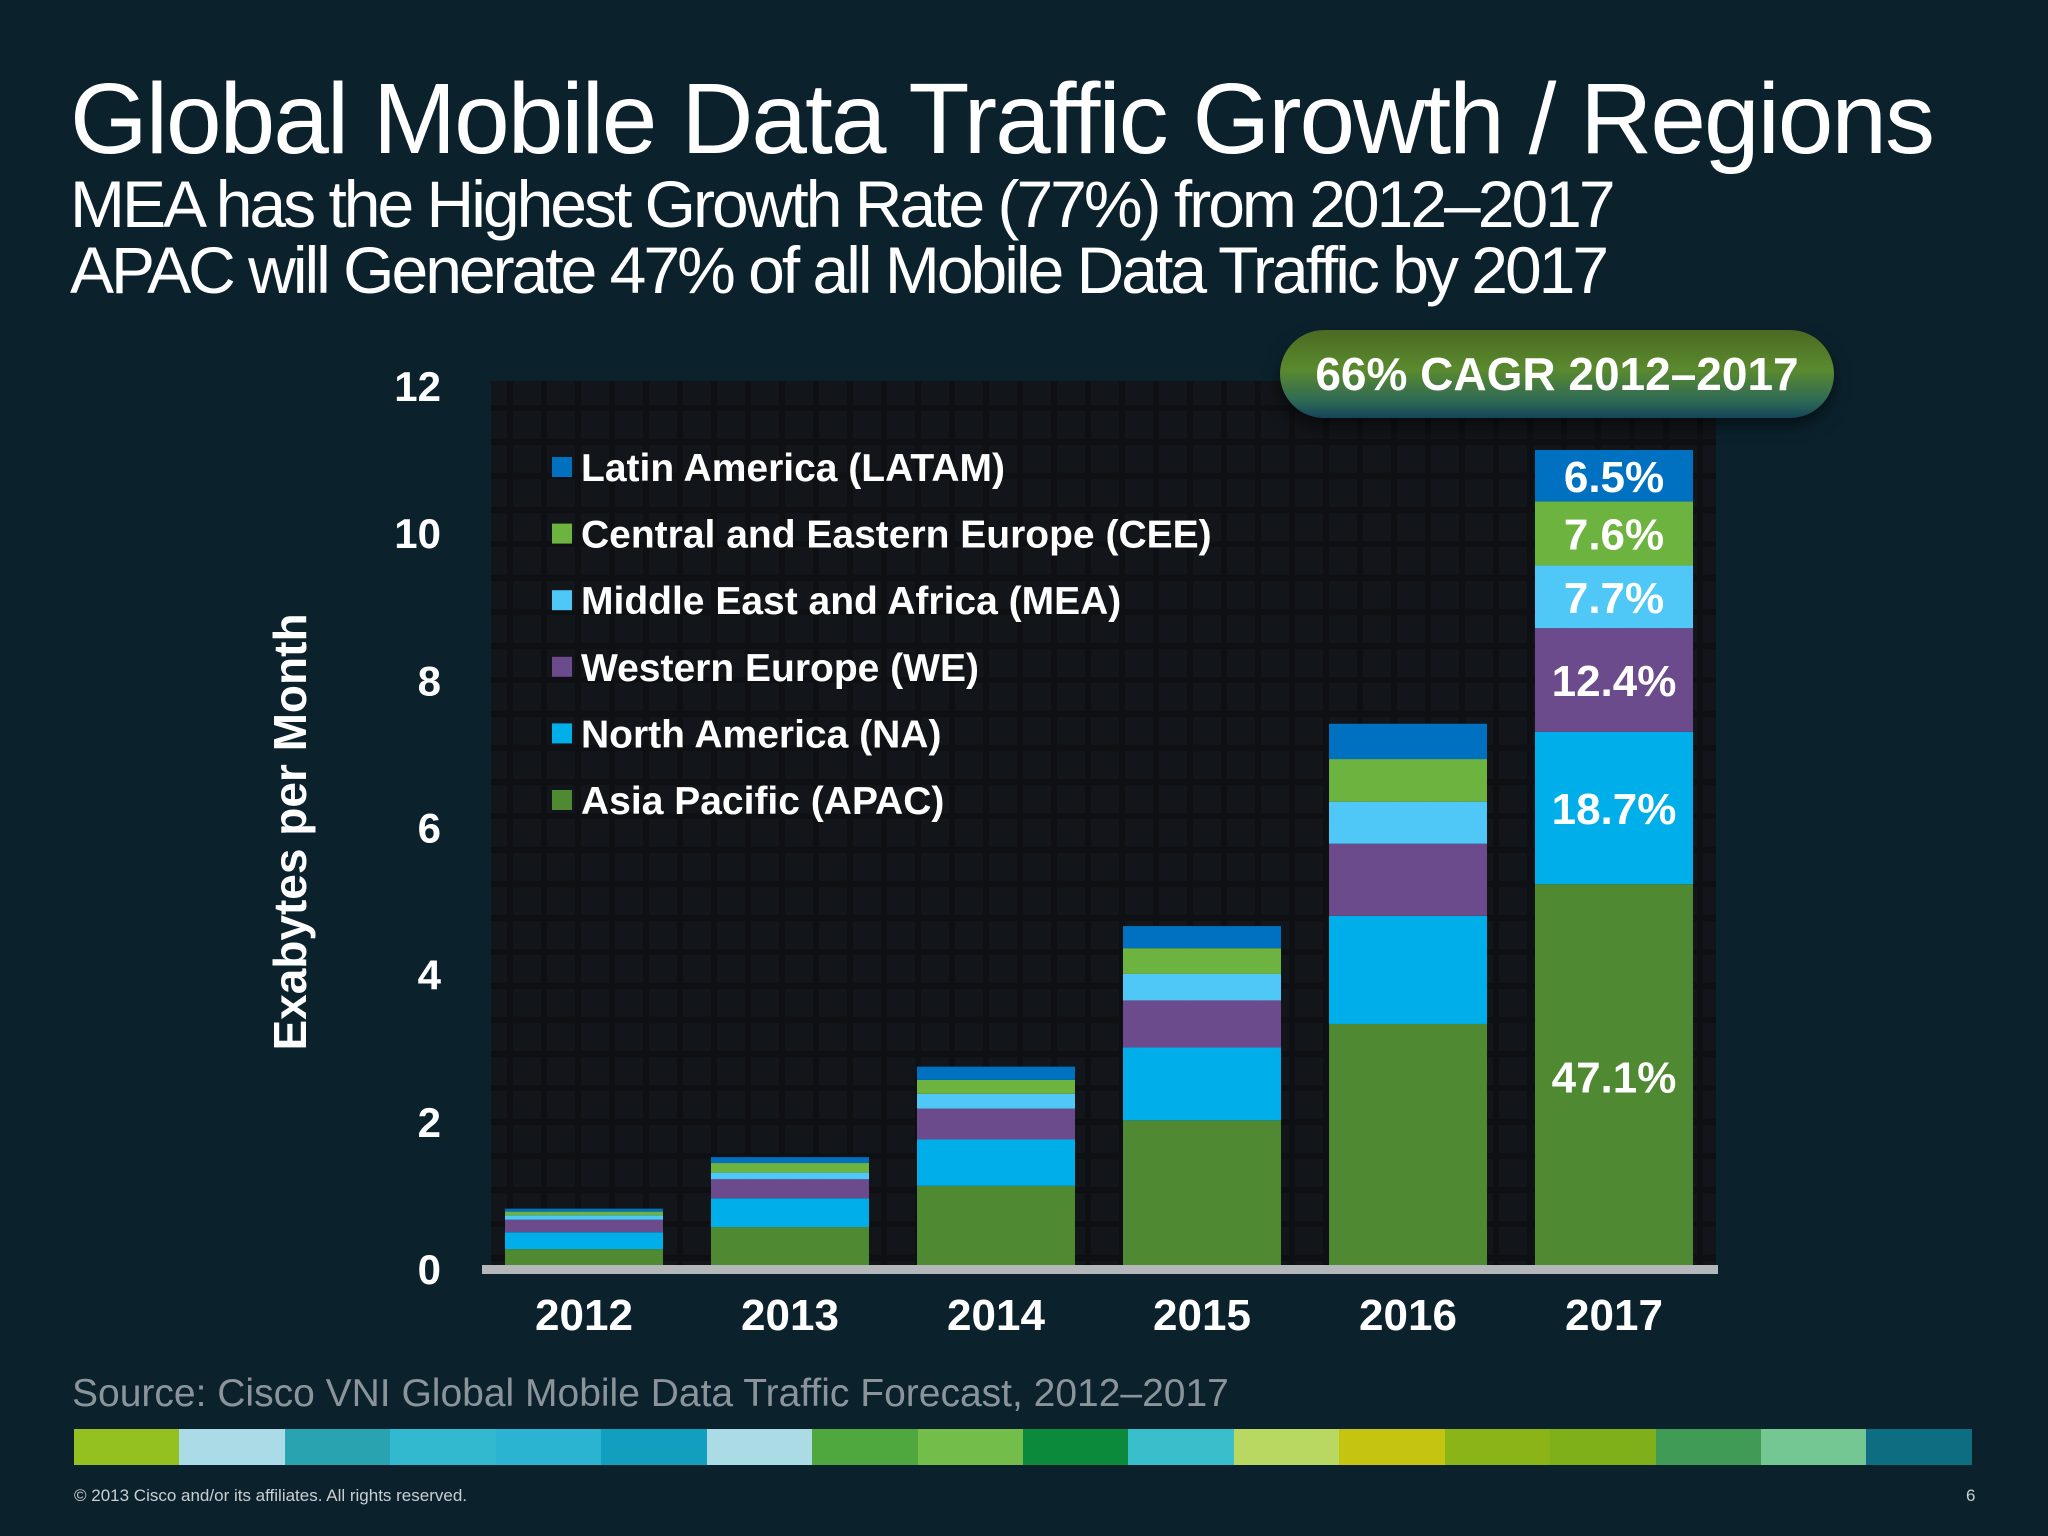 The height and width of the screenshot is (1536, 2048). What do you see at coordinates (1971, 1495) in the screenshot?
I see `page-number: 6` at bounding box center [1971, 1495].